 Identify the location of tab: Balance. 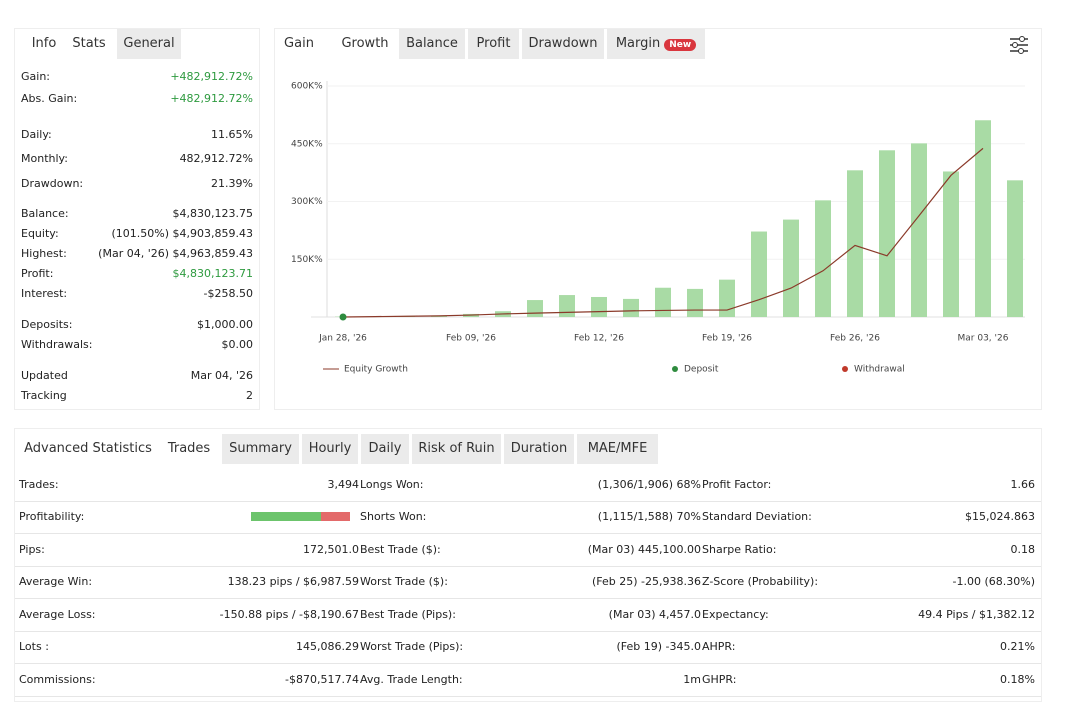
(432, 44).